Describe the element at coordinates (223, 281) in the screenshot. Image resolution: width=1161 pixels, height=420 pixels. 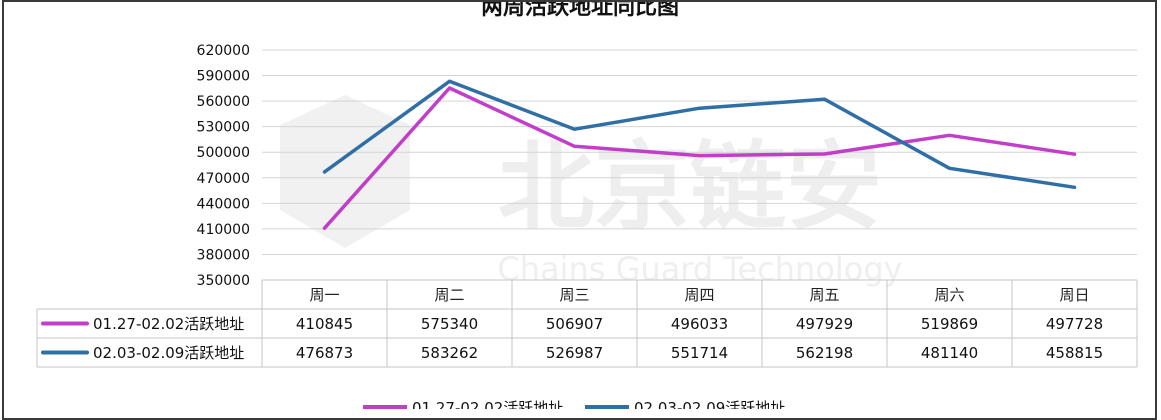
I see `y-tick-label: 350000` at that location.